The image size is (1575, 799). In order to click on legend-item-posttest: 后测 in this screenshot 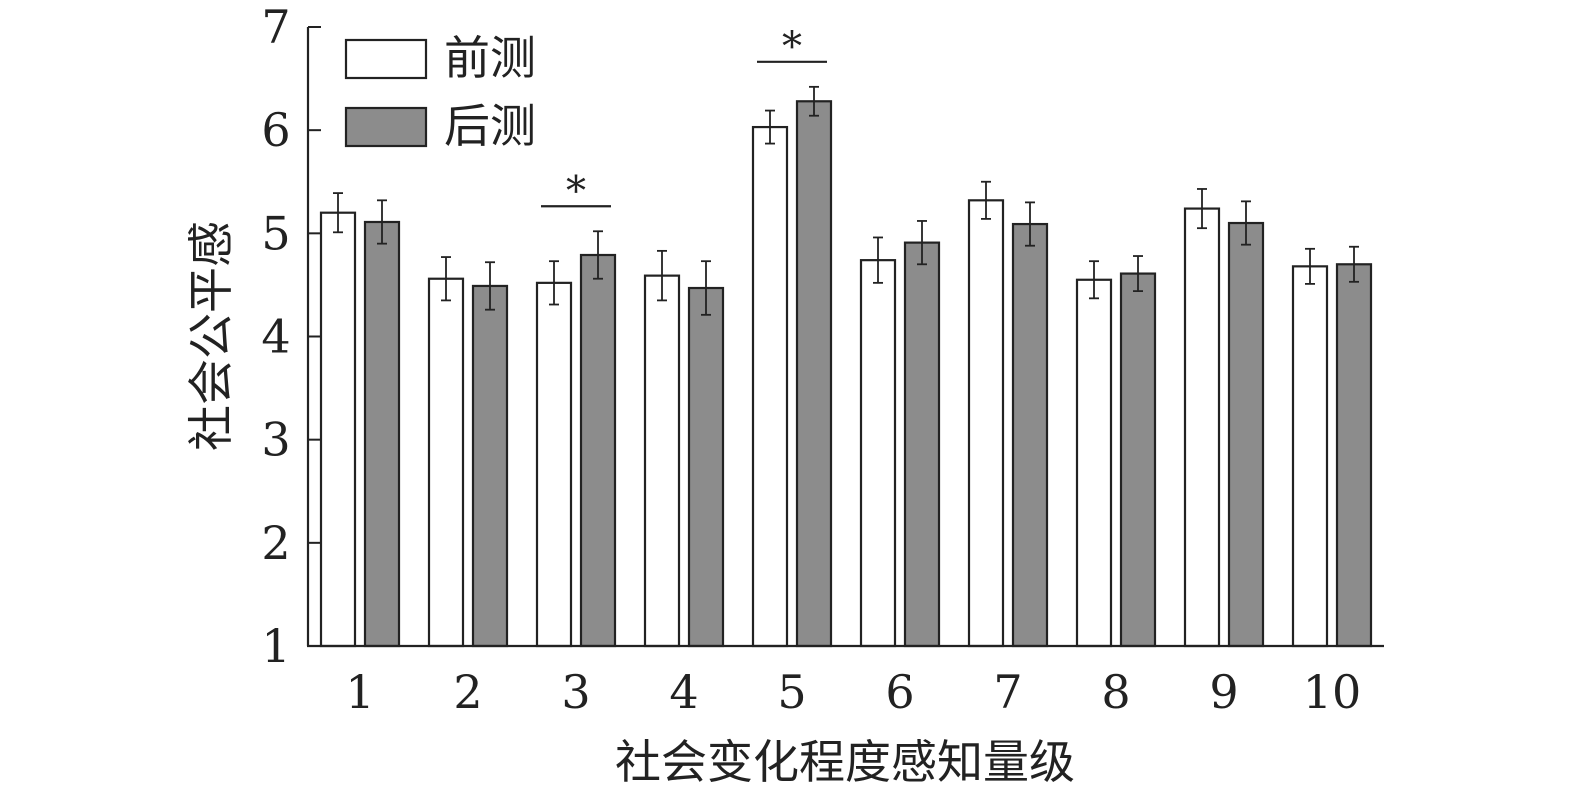, I will do `click(440, 126)`.